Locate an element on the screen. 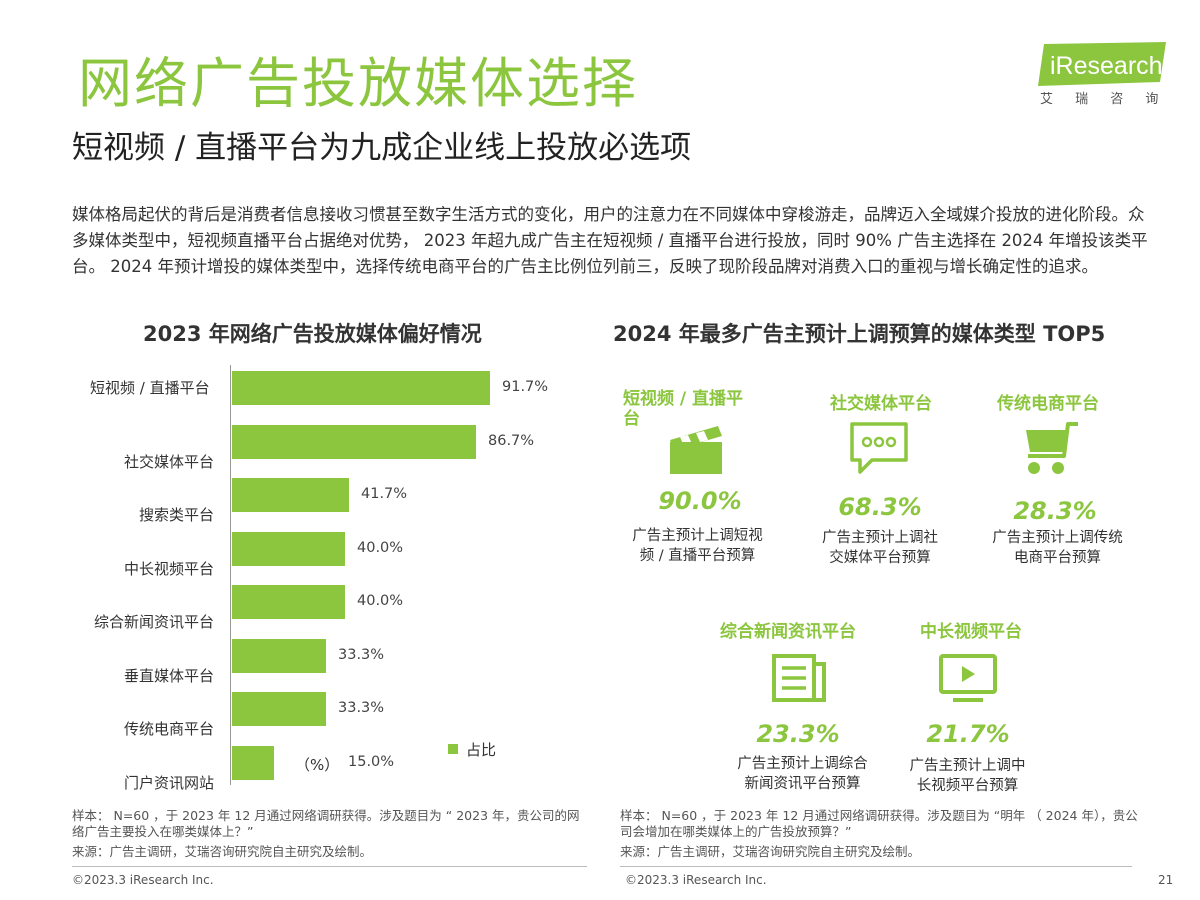  desc-line: 交媒体平台预算 is located at coordinates (880, 558).